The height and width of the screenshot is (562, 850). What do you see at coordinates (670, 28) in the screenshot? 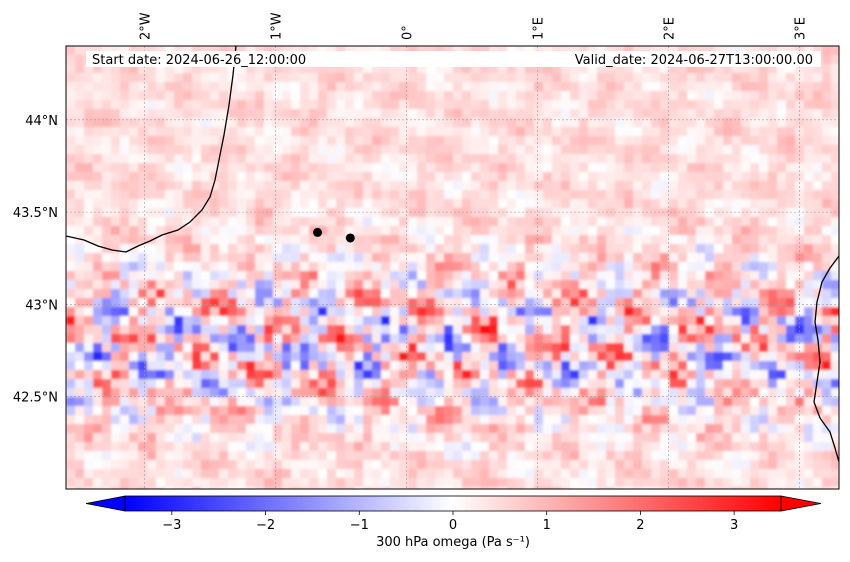
I see `lon-tick-label: 2°E` at bounding box center [670, 28].